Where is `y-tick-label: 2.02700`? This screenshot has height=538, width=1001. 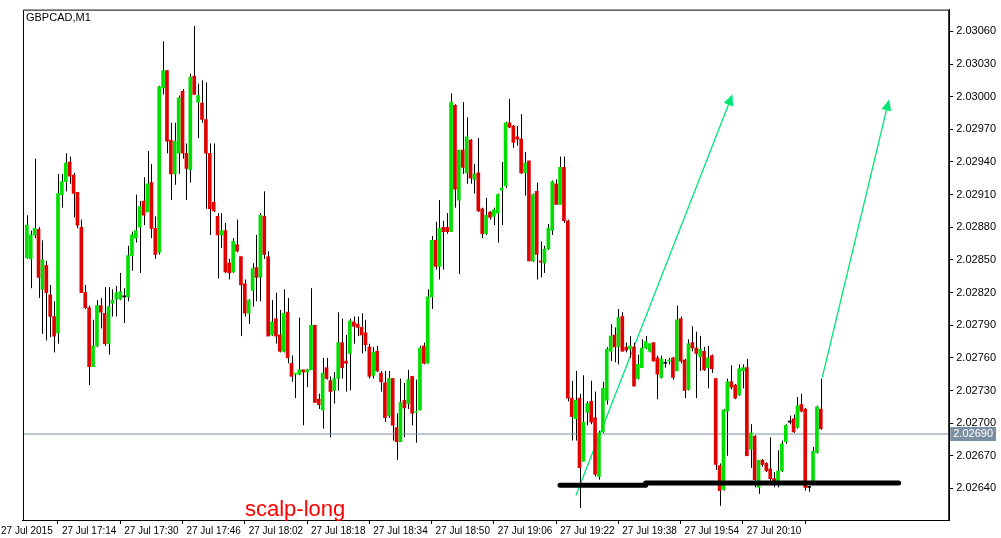 y-tick-label: 2.02700 is located at coordinates (976, 422).